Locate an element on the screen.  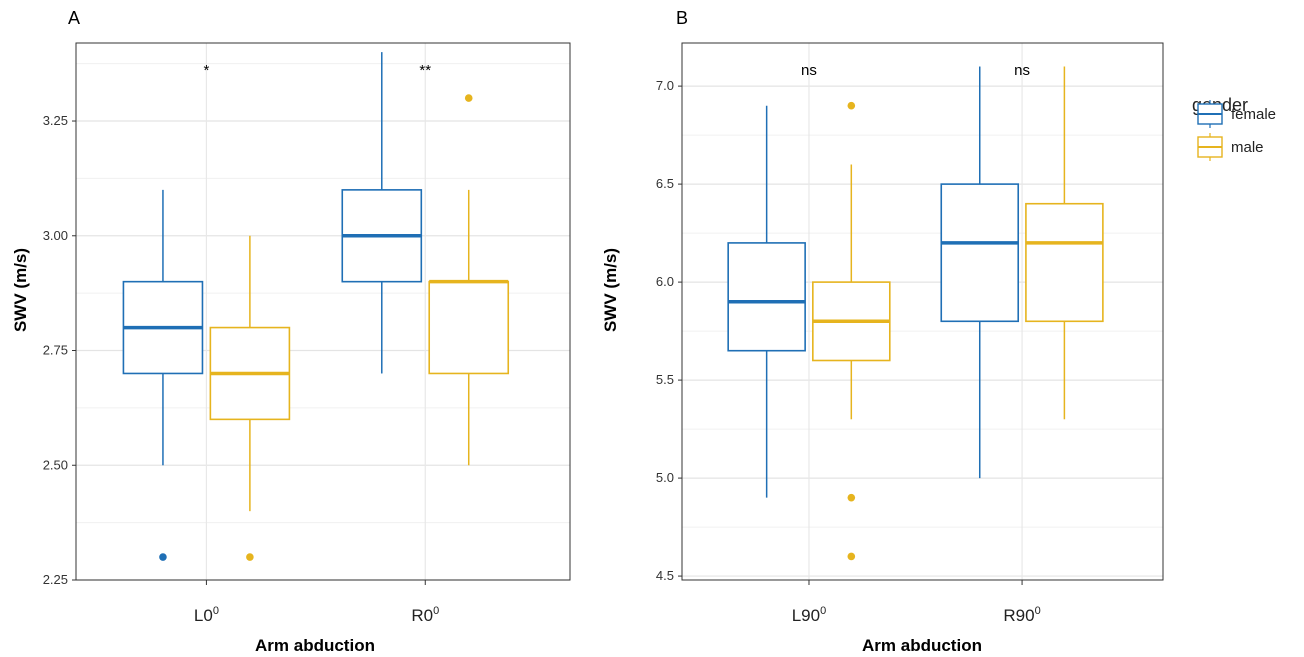
significance-label: ** is located at coordinates (425, 70).